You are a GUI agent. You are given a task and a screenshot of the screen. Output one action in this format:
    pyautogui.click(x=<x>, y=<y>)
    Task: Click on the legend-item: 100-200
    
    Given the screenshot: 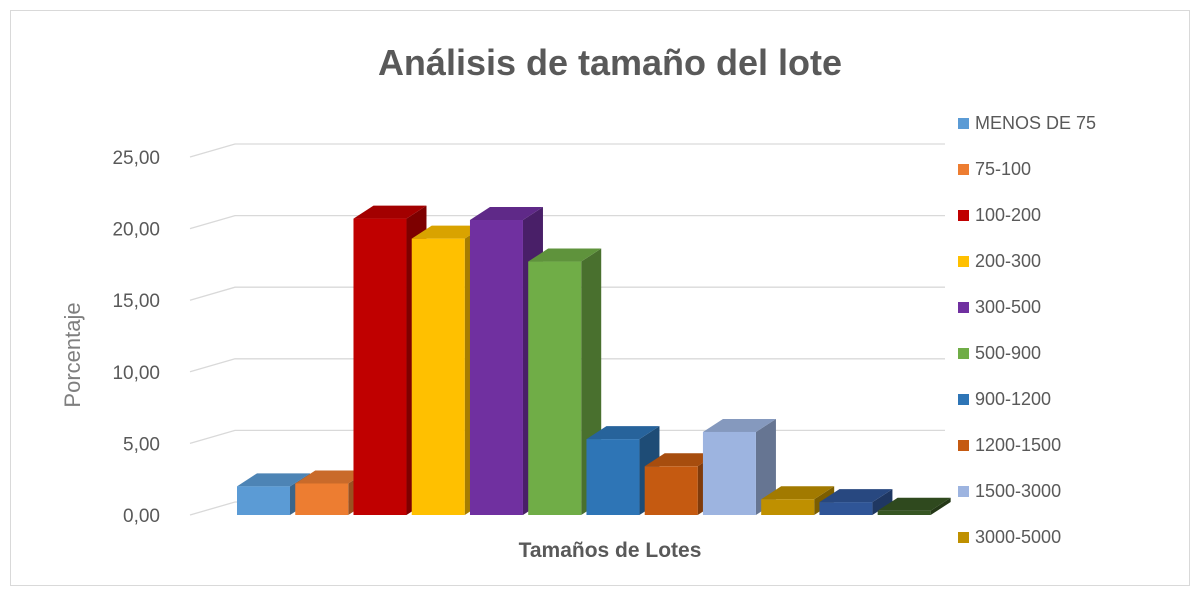 What is the action you would take?
    pyautogui.click(x=999, y=215)
    